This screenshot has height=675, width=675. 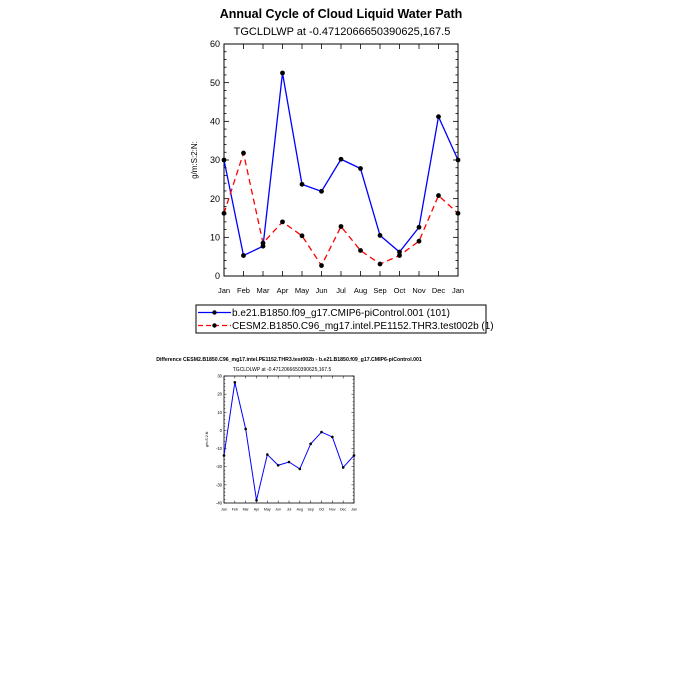 I want to click on y-tick-label: 50, so click(x=215, y=83).